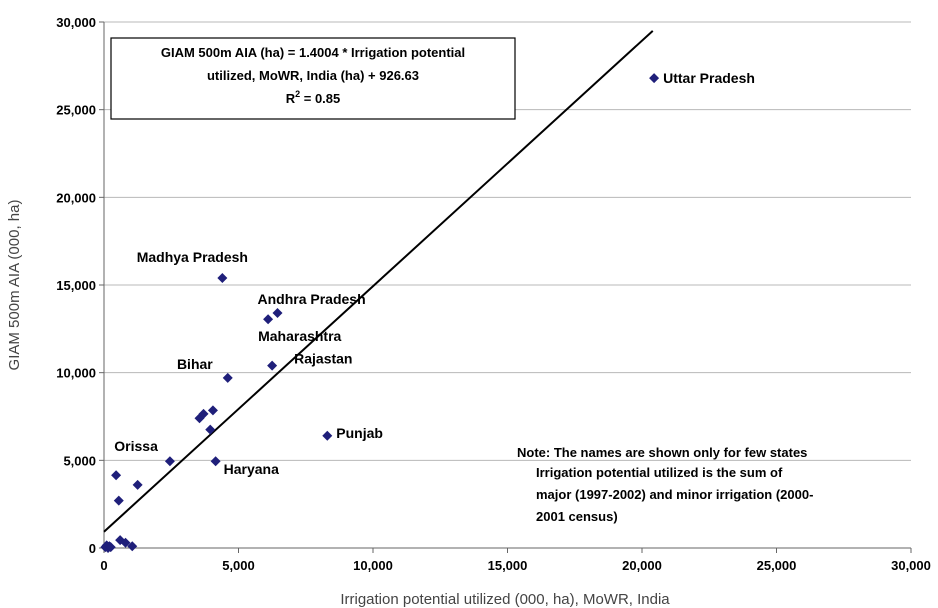 Image resolution: width=938 pixels, height=608 pixels. Describe the element at coordinates (103, 565) in the screenshot. I see `x-tick-label: 0` at that location.